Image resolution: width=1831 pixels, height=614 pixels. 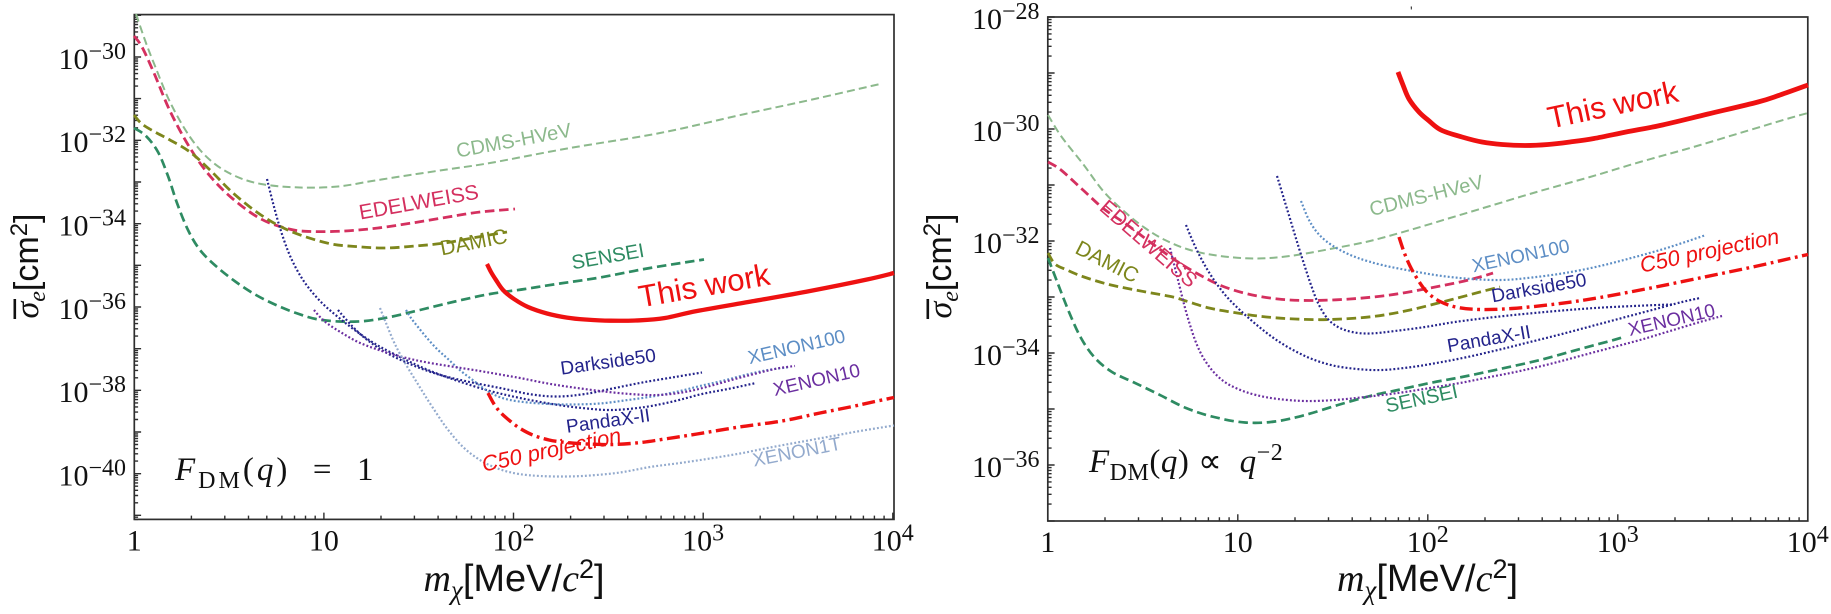 What do you see at coordinates (275, 473) in the screenshot?
I see `svg-text: FDM(q) = 1` at bounding box center [275, 473].